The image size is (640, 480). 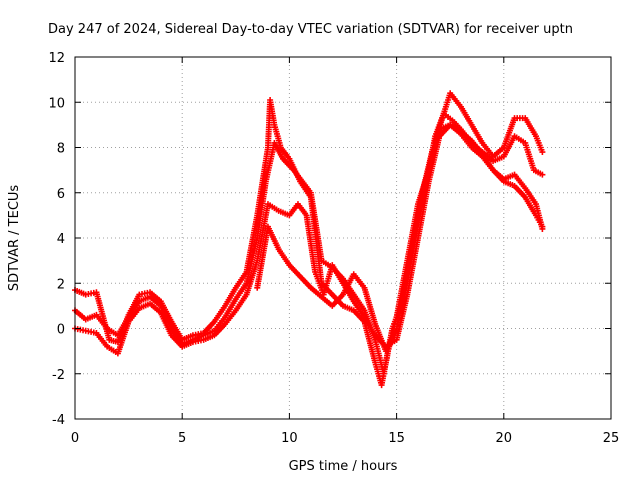 What do you see at coordinates (396, 438) in the screenshot?
I see `x-tick-label: 15` at bounding box center [396, 438].